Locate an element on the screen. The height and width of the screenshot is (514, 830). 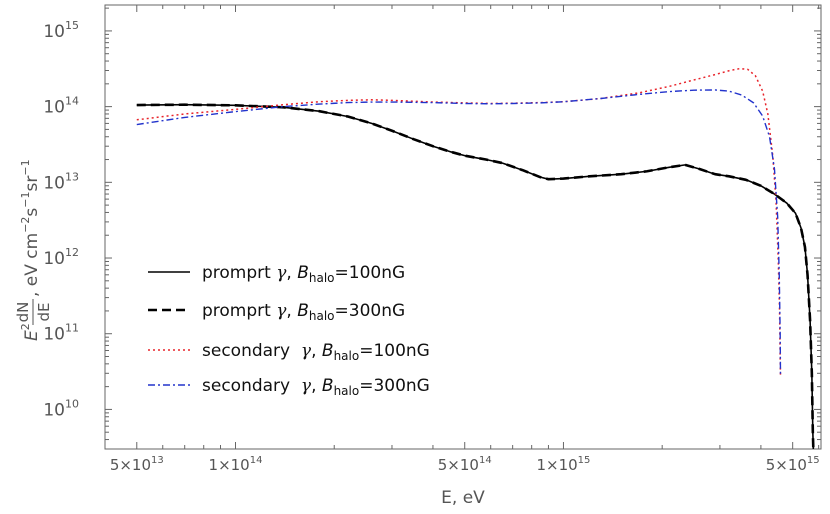
x-tick-label: 5×1015 is located at coordinates (793, 464).